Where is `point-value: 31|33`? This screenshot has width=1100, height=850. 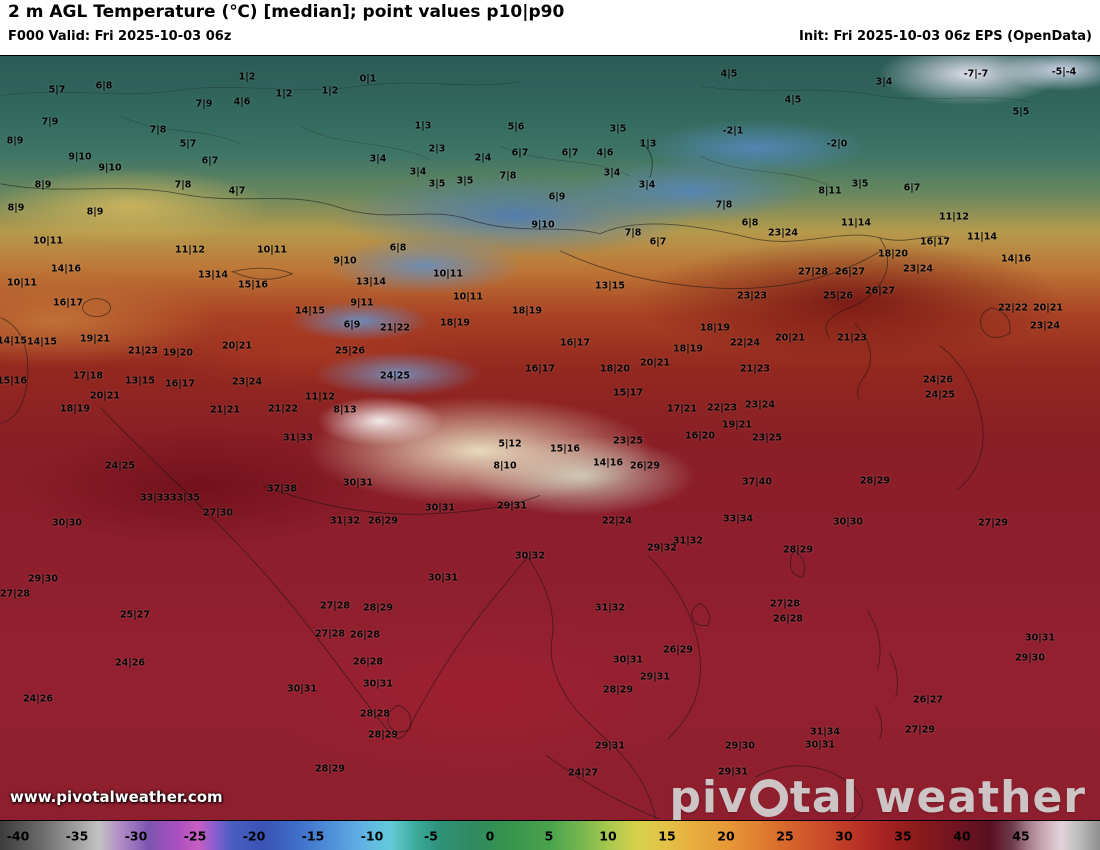 point-value: 31|33 is located at coordinates (298, 438).